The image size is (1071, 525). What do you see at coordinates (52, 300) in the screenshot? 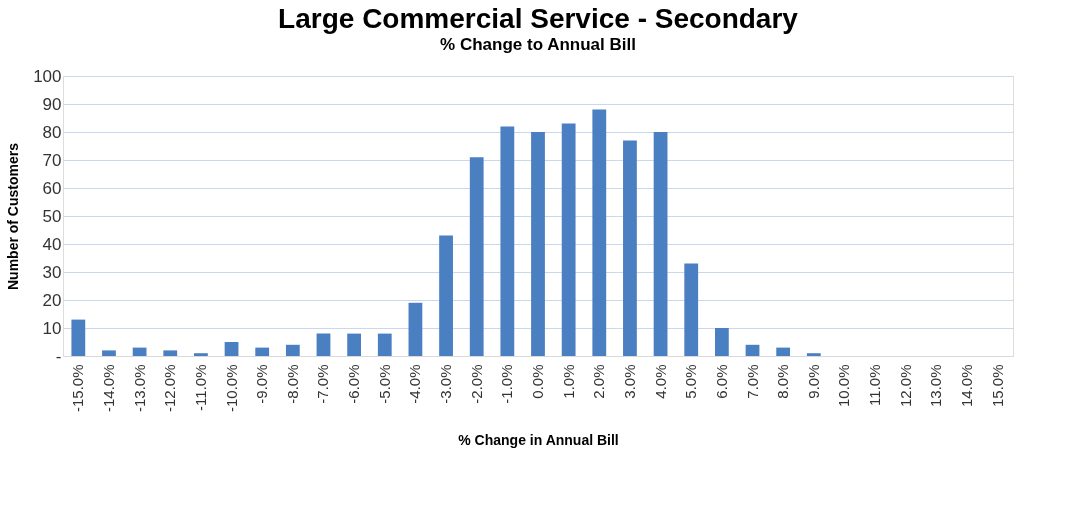
I see `y-tick-label: 20` at bounding box center [52, 300].